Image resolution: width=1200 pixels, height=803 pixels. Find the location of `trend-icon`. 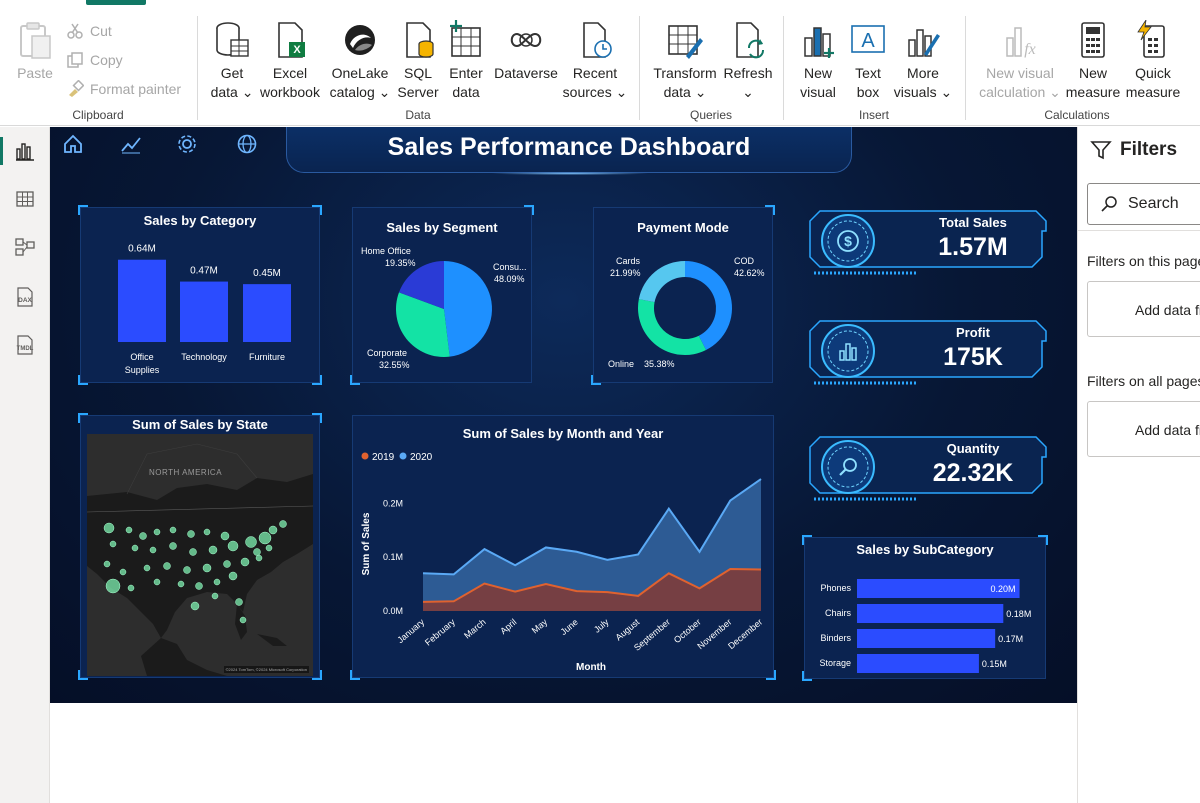

trend-icon is located at coordinates (131, 144).